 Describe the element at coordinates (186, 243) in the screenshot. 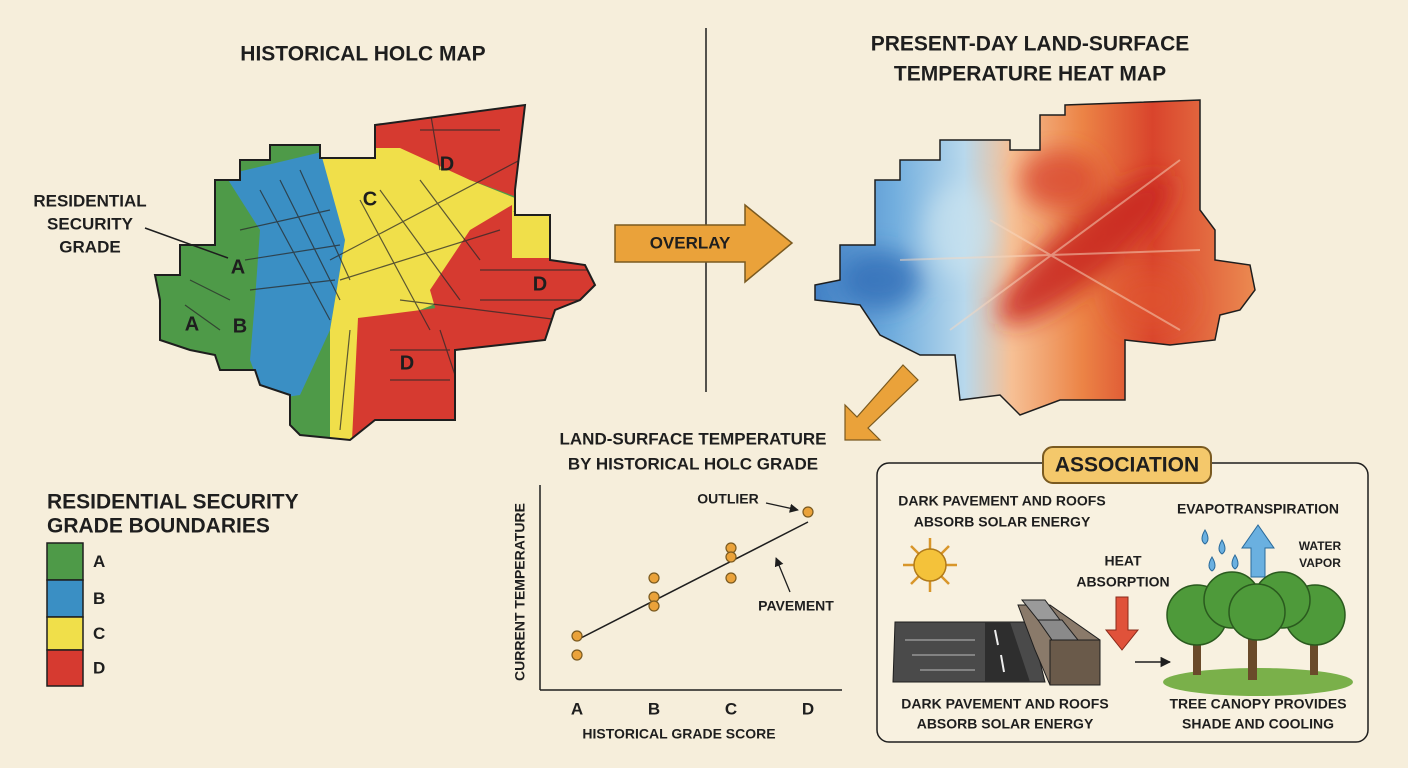

I see `callout-leader` at that location.